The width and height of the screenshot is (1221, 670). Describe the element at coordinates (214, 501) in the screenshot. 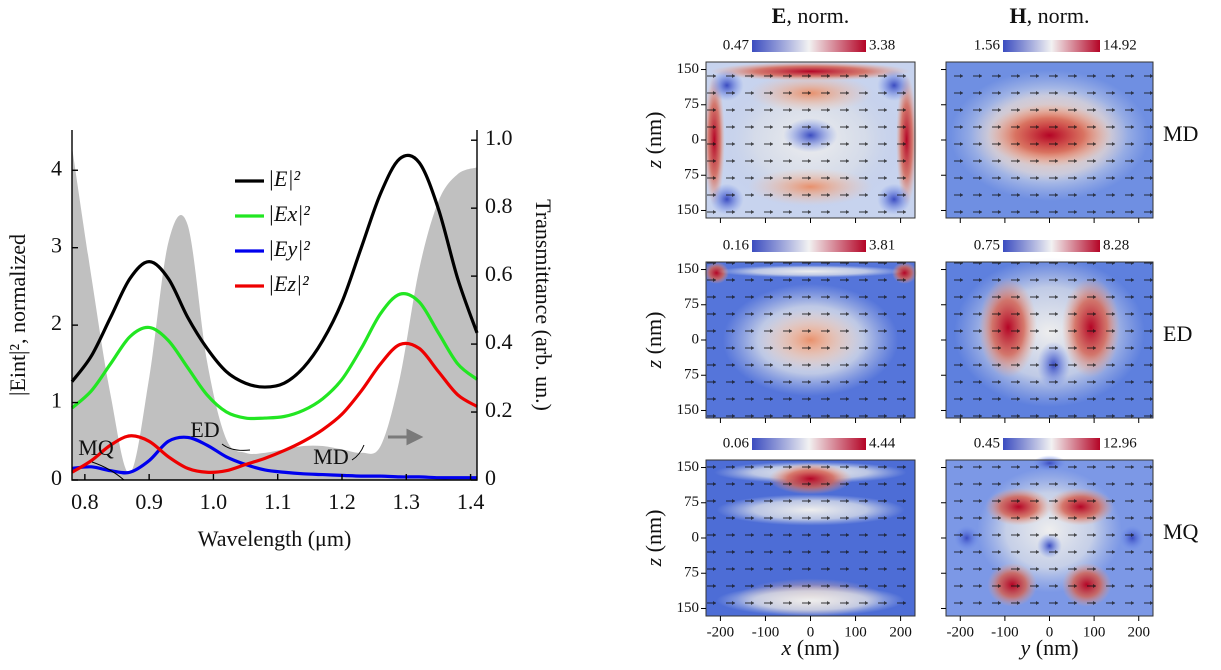

I see `x-tick-label: 1.0` at that location.